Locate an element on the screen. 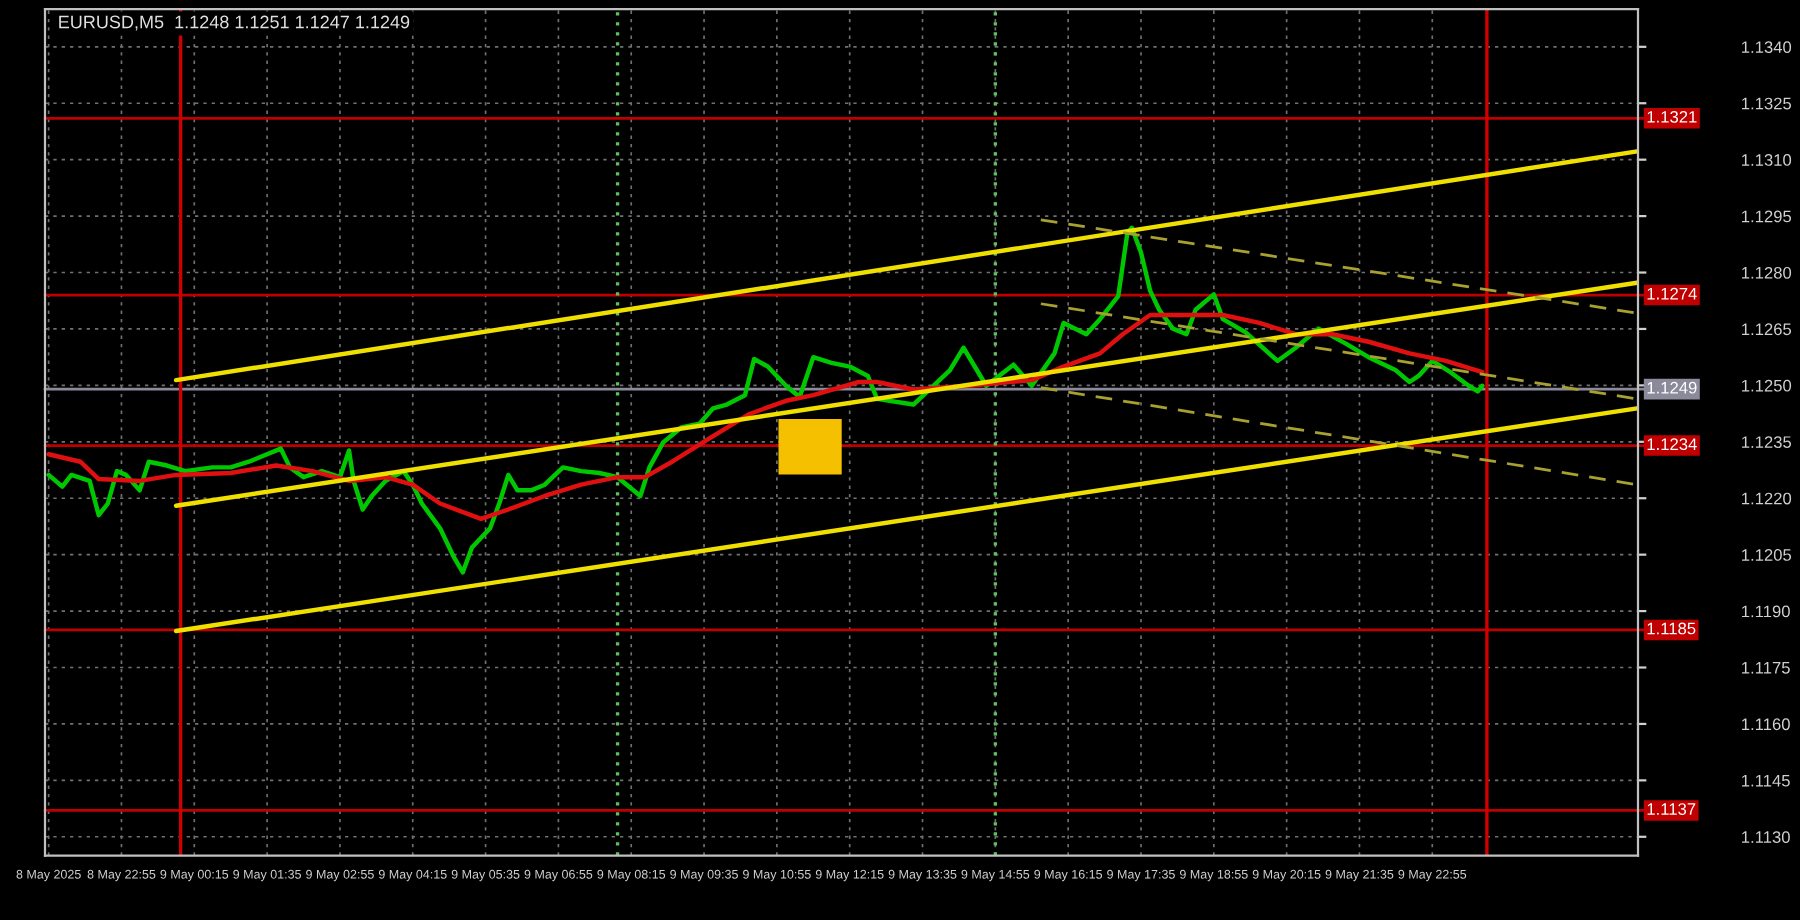 The image size is (1800, 920). y-tick-label: 1.1175 is located at coordinates (1766, 668).